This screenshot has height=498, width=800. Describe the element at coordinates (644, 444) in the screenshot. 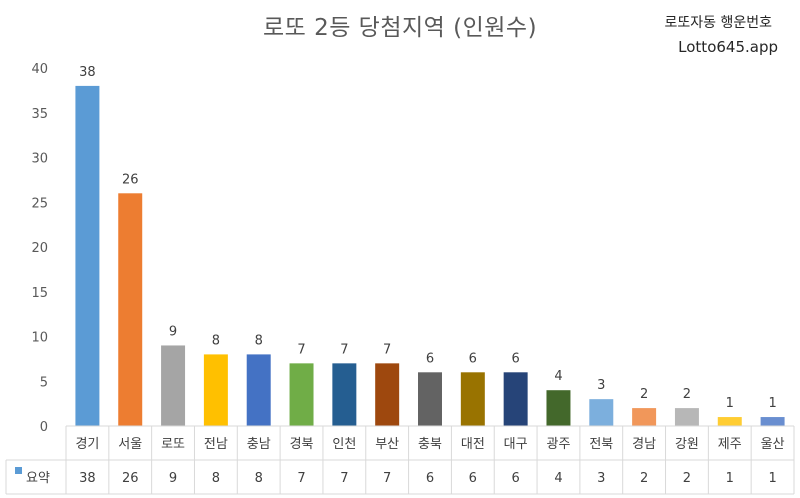

I see `category-label: 경남` at that location.